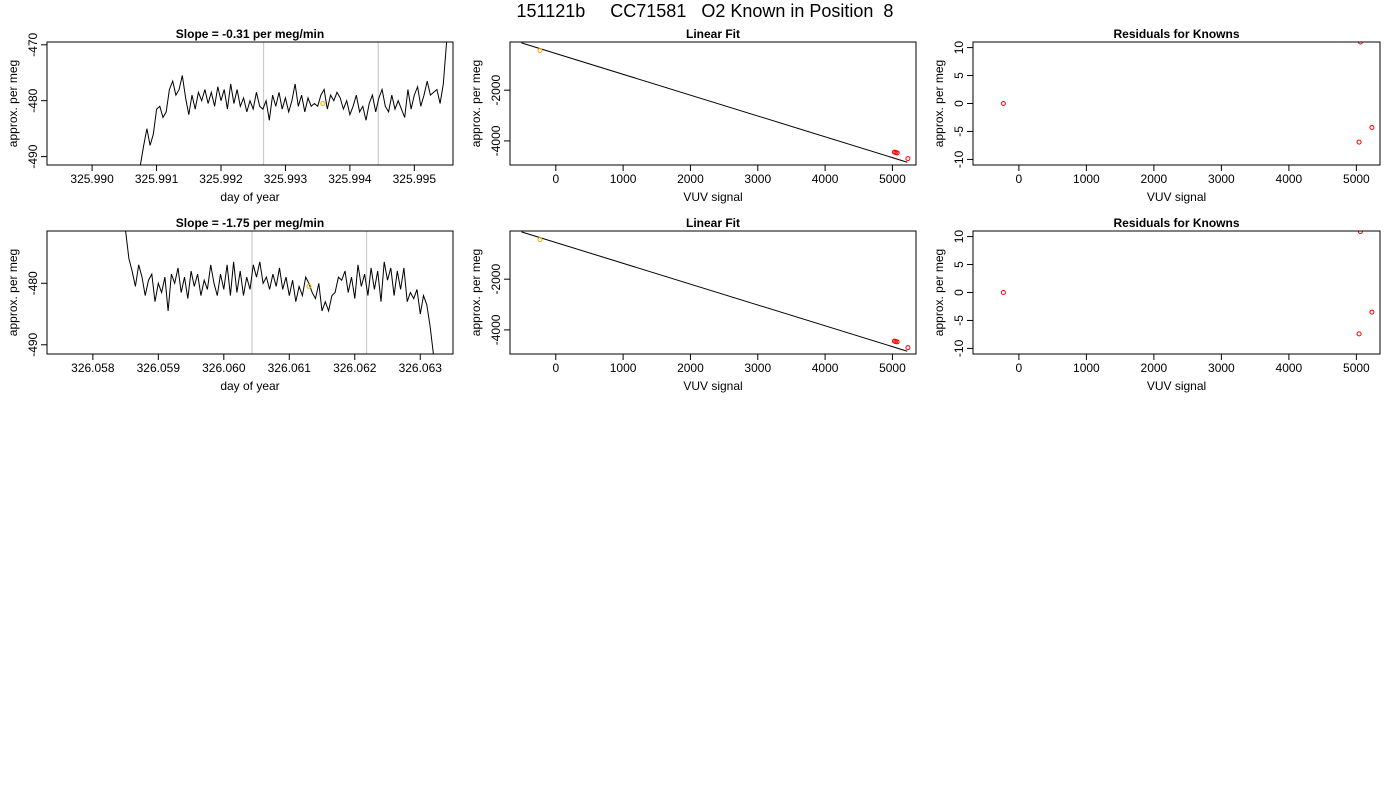  I want to click on y-tick-label: 0, so click(959, 103).